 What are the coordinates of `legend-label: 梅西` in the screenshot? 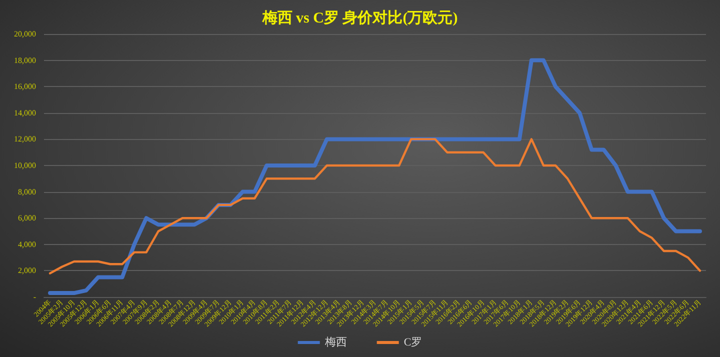 It's located at (335, 342).